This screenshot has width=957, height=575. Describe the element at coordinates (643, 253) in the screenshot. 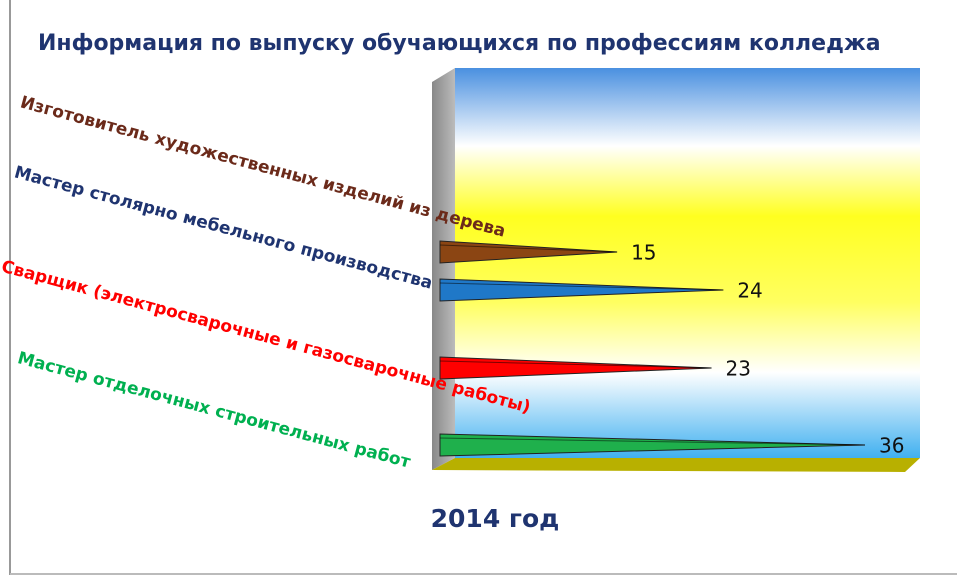

I see `data-label: 15` at that location.